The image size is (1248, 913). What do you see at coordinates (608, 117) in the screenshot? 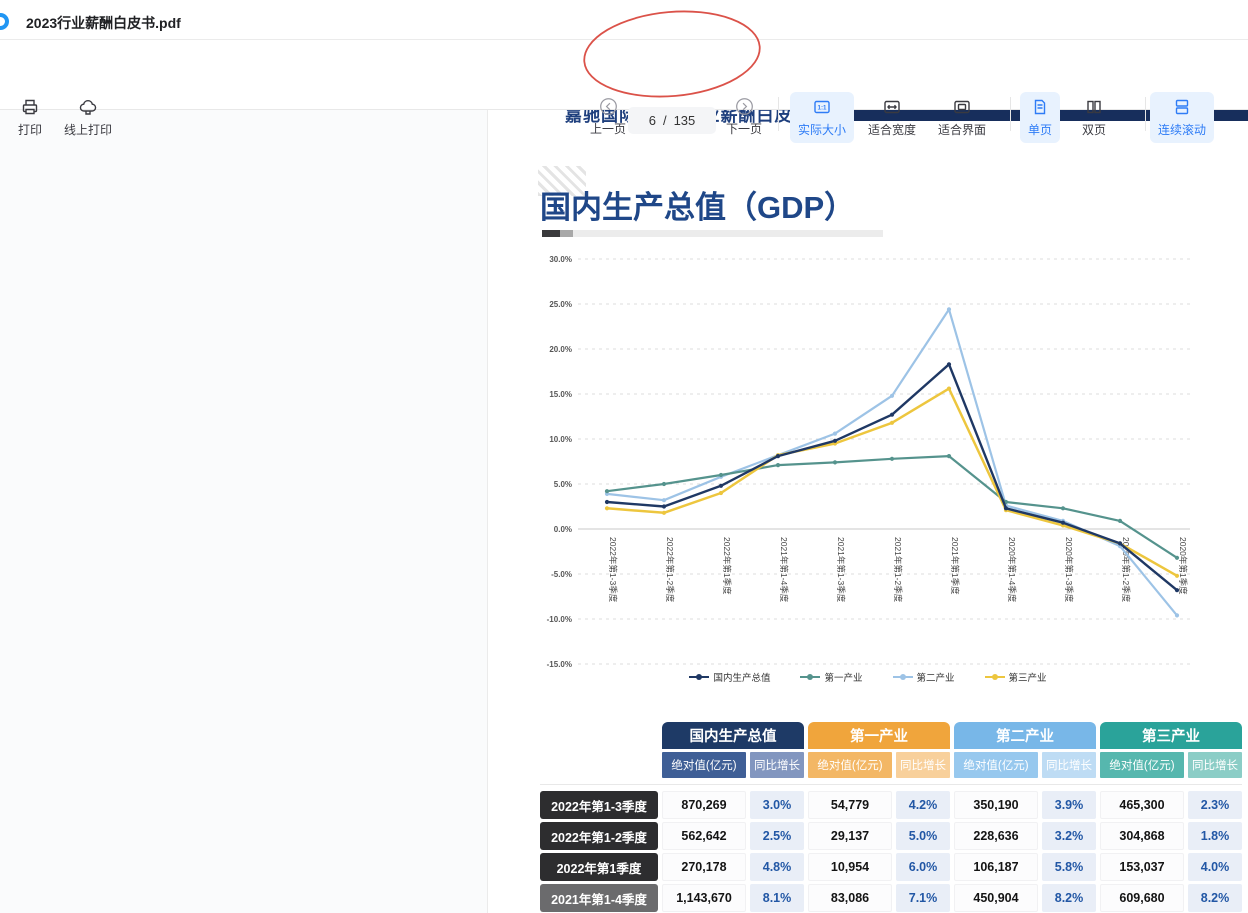
I see `prev-page-button: 上一页` at bounding box center [608, 117].